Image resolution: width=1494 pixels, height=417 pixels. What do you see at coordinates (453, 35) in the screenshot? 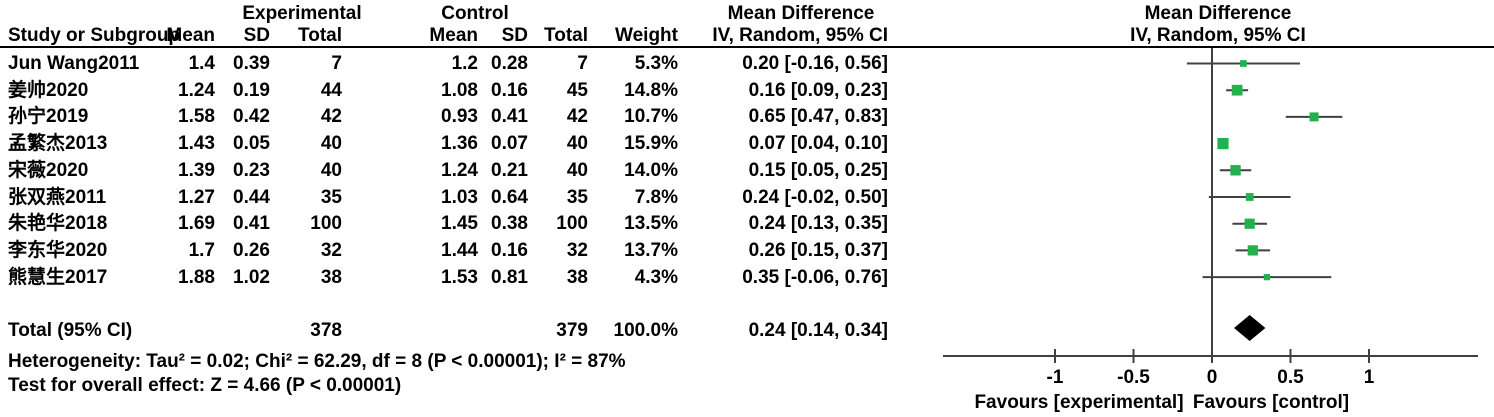
I see `col-header-ctrl-mean: Mean` at bounding box center [453, 35].